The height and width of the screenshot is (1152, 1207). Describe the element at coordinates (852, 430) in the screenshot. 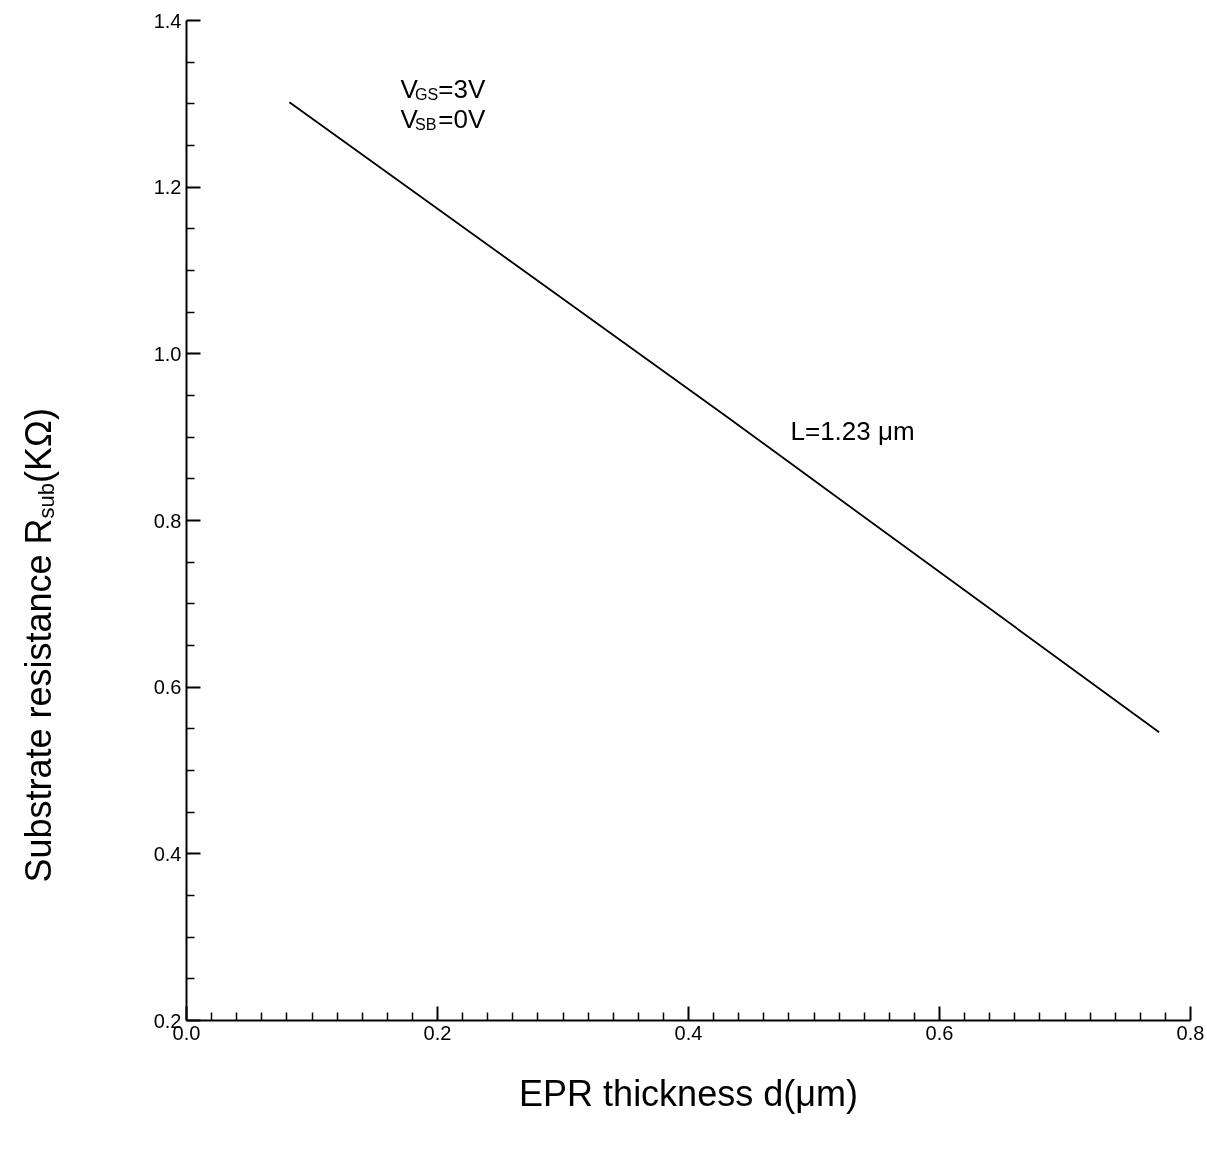

I see `annotation: L=1.23 μm` at that location.